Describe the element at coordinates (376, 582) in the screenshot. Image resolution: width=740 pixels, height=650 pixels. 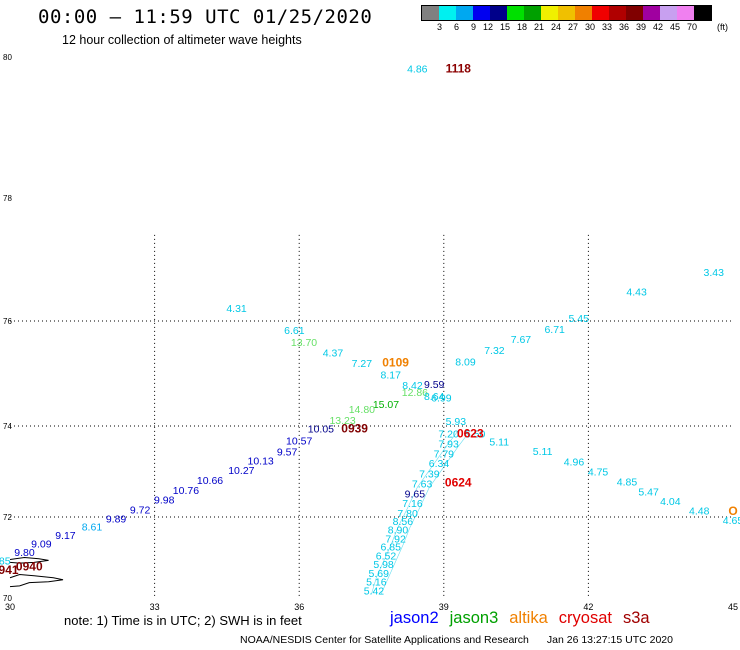
I see `wave-height-value: 5.16` at that location.